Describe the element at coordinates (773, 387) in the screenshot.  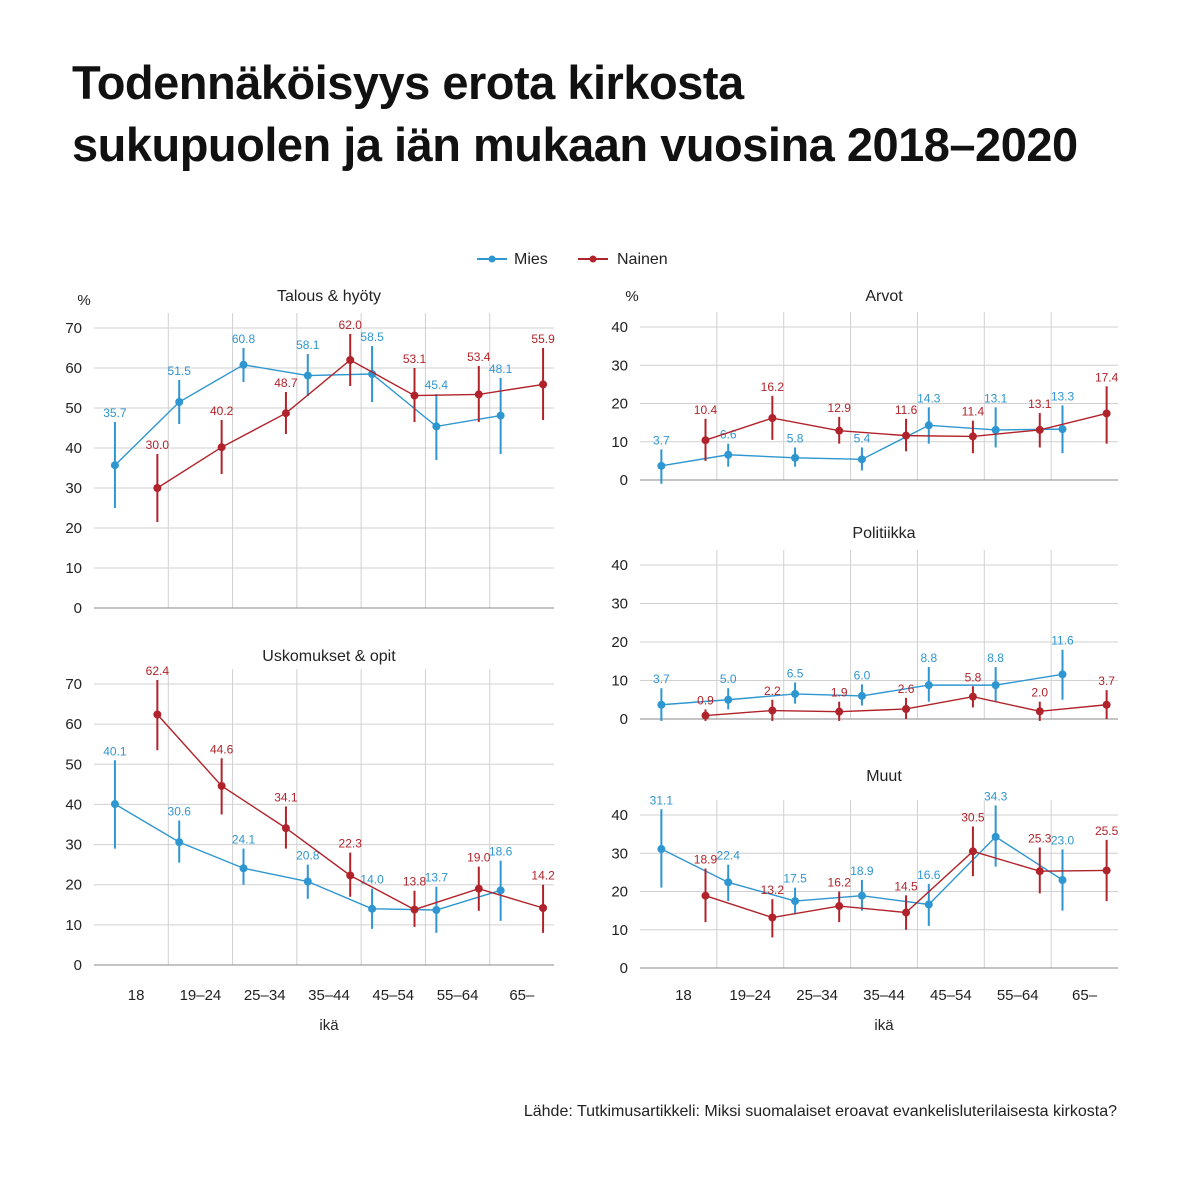
I see `data-label-nainen: 16.2` at that location.